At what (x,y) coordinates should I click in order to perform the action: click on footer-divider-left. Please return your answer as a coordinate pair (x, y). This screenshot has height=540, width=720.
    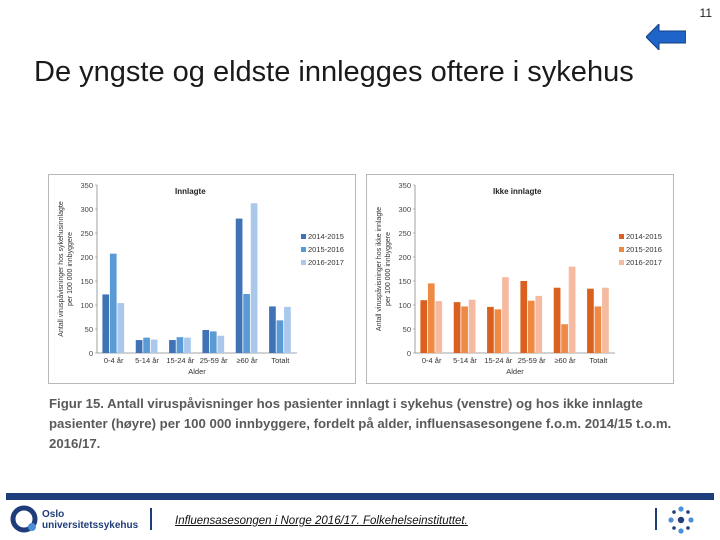
    Looking at the image, I should click on (151, 519).